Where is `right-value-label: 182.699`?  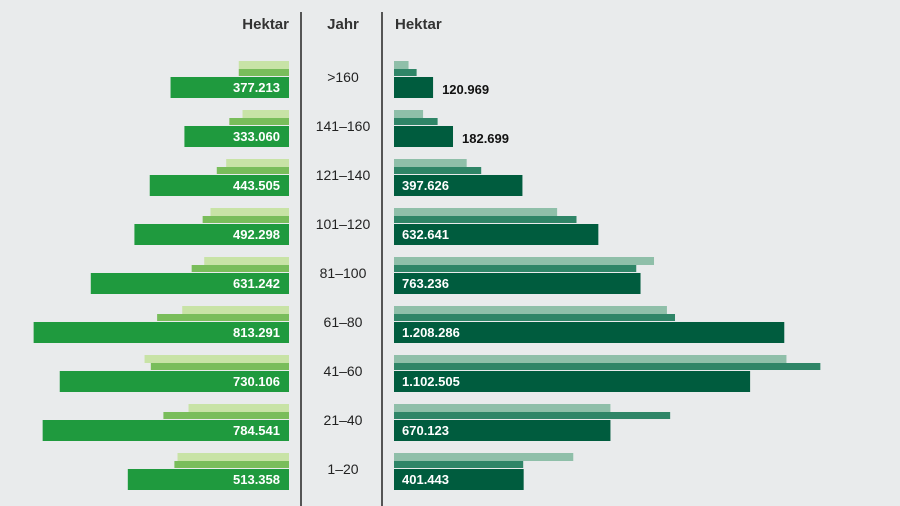
right-value-label: 182.699 is located at coordinates (485, 138).